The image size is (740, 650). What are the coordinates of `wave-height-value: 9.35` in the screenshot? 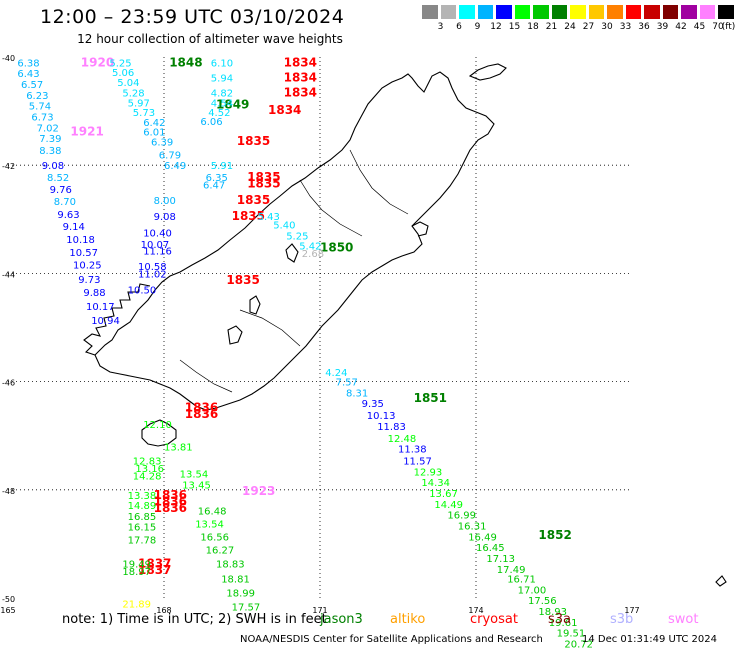 It's located at (373, 404).